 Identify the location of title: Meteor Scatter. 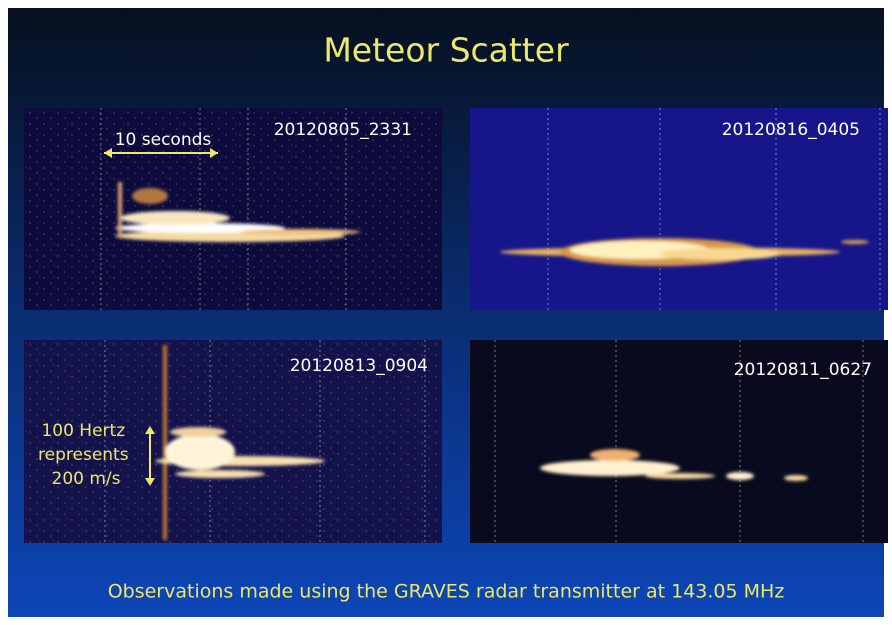
(446, 50).